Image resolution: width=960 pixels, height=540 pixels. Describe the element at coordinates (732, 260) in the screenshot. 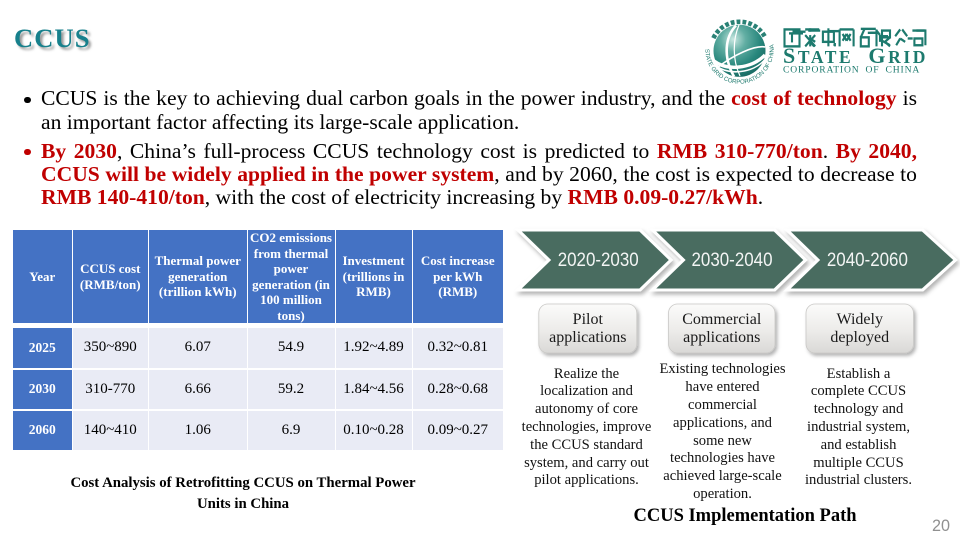

I see `svg-text: 2030-2040` at that location.